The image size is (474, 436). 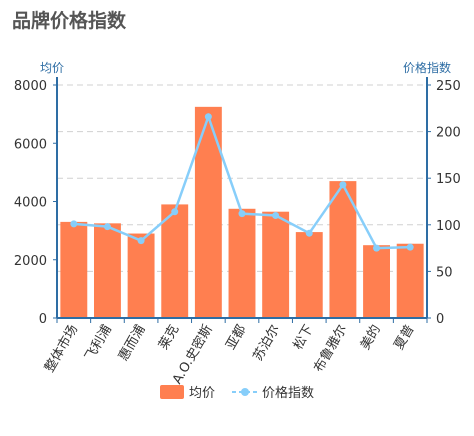 What do you see at coordinates (30, 86) in the screenshot?
I see `left-tick-label: 8000` at bounding box center [30, 86].